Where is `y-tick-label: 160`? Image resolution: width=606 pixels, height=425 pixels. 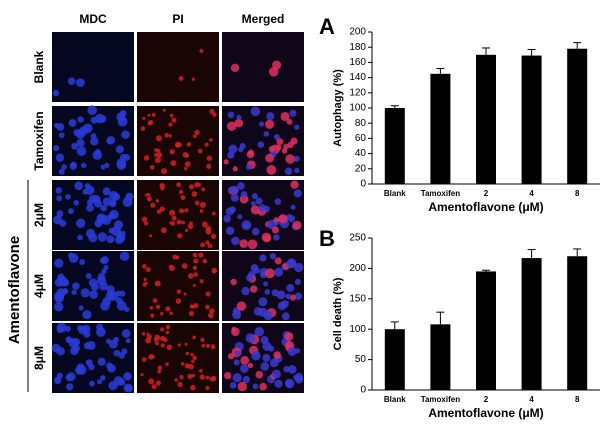
y-tick-label: 160 is located at coordinates (357, 62).